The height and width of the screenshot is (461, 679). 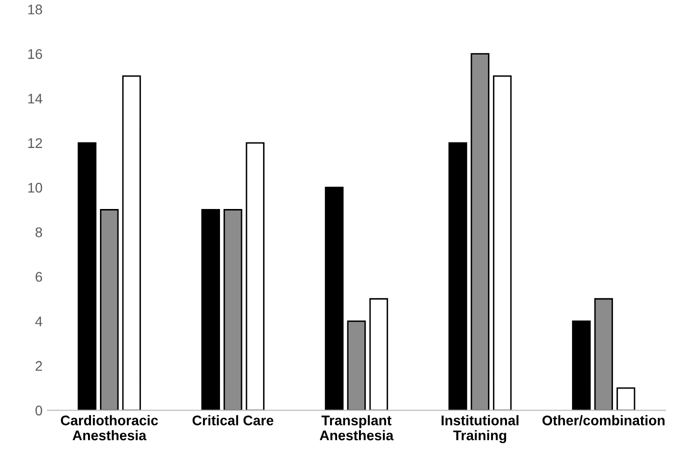 I want to click on y-tick-label: 18, so click(x=35, y=9).